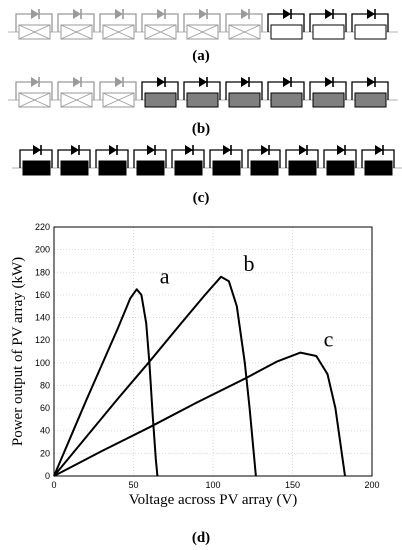 This screenshot has width=402, height=550. What do you see at coordinates (201, 56) in the screenshot?
I see `panel-label-a: (a)` at bounding box center [201, 56].